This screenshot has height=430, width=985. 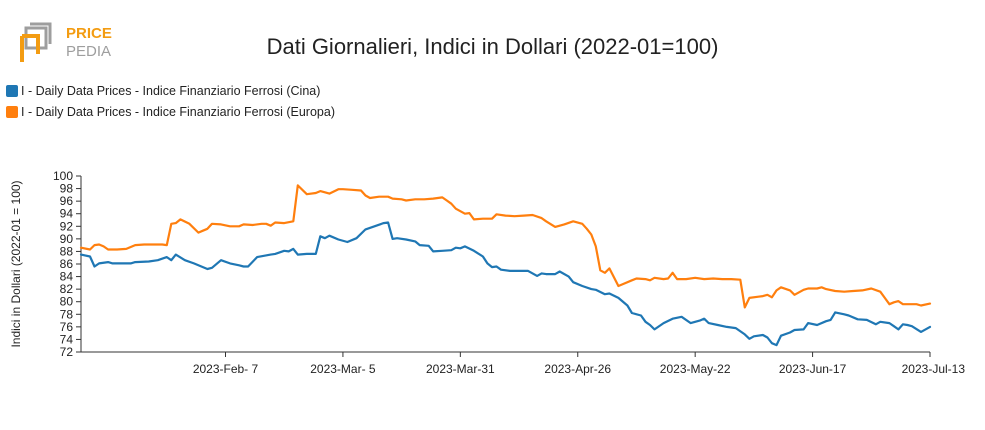 I want to click on legend-swatch-cina, so click(x=12, y=90).